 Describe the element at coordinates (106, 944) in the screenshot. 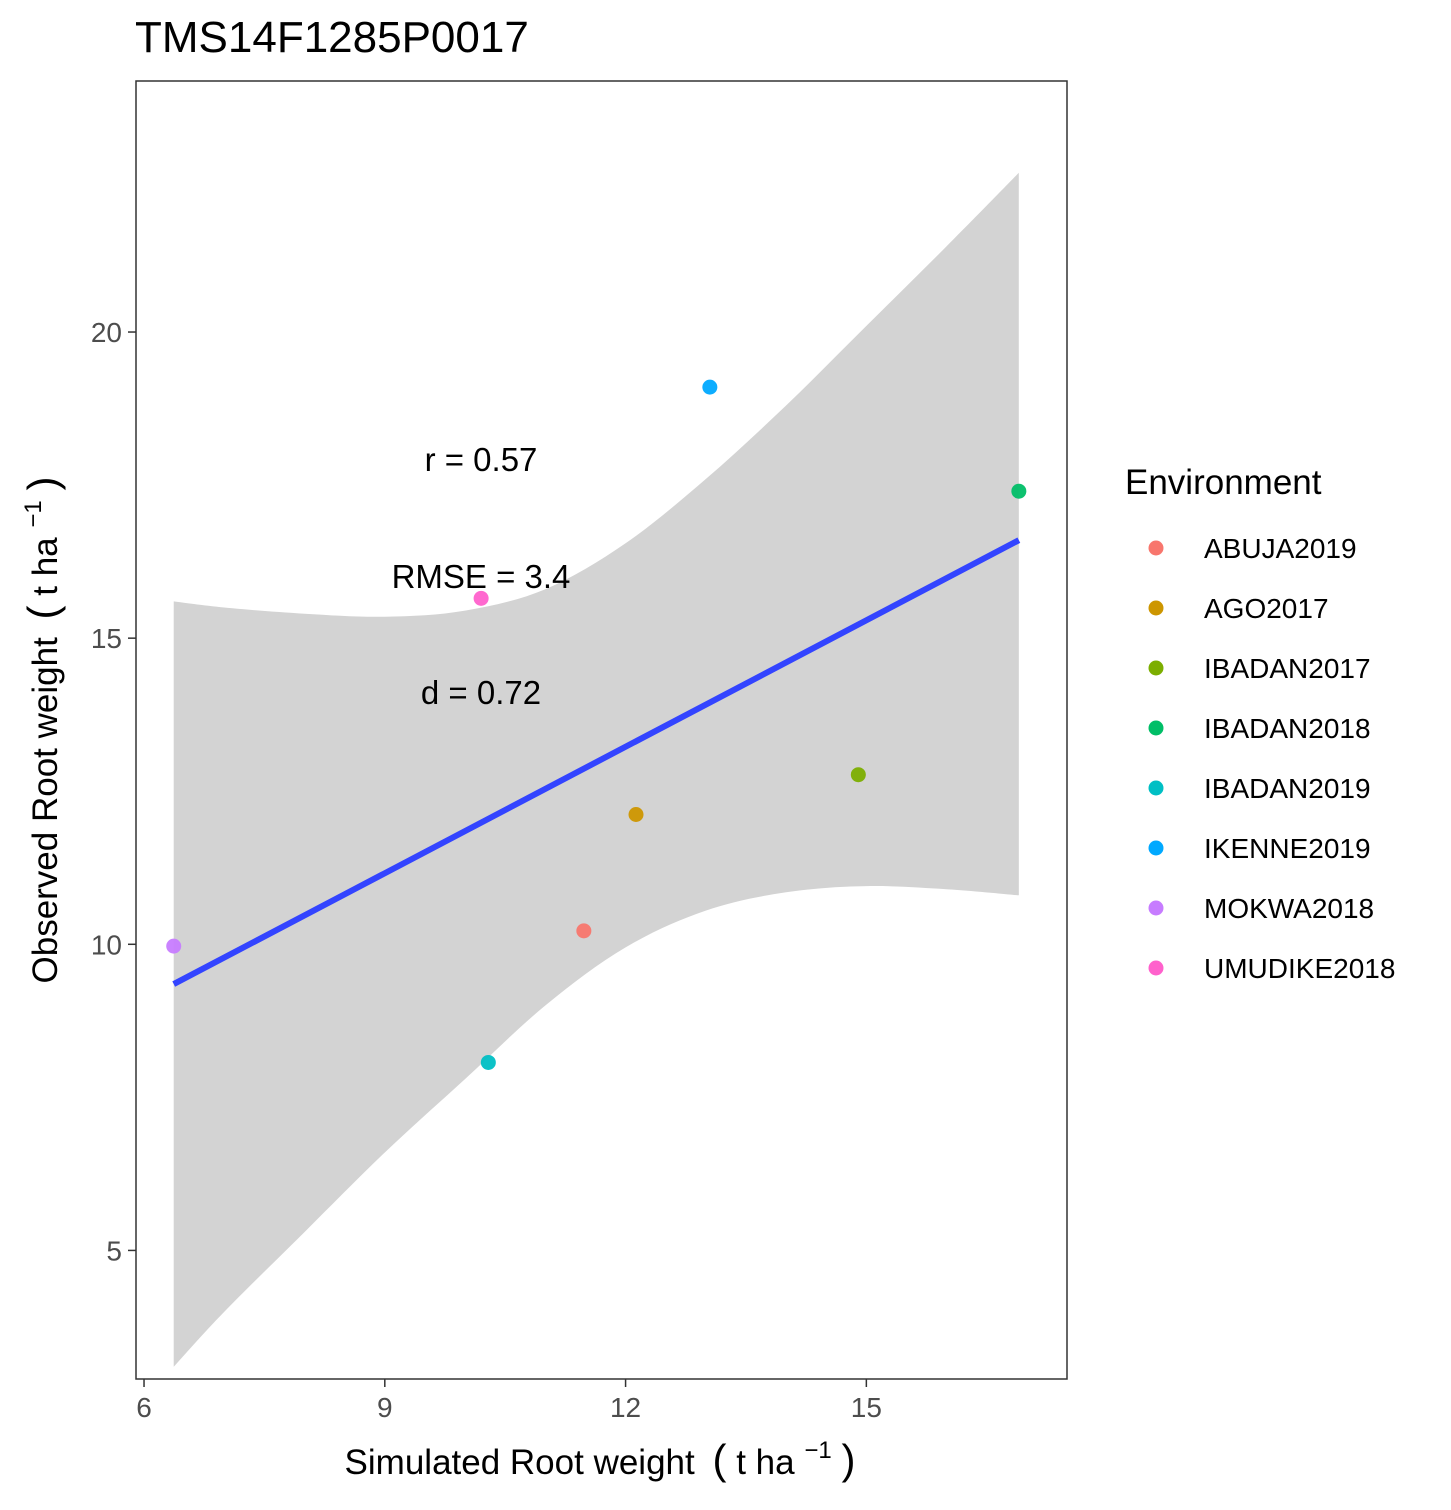

I see `y-tick-label: 10` at that location.